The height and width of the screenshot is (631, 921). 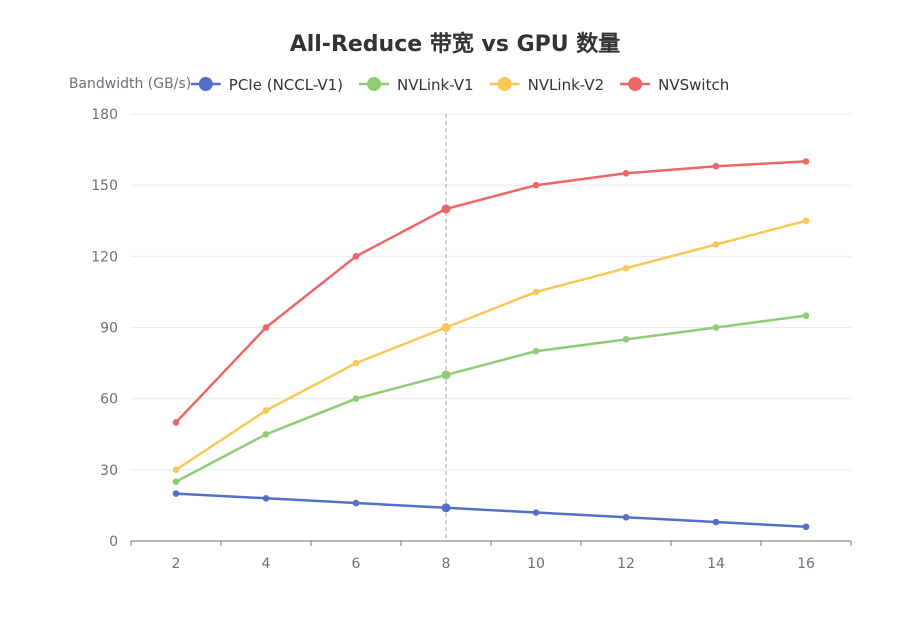 I want to click on legend-label: NVLink-V1, so click(x=435, y=85).